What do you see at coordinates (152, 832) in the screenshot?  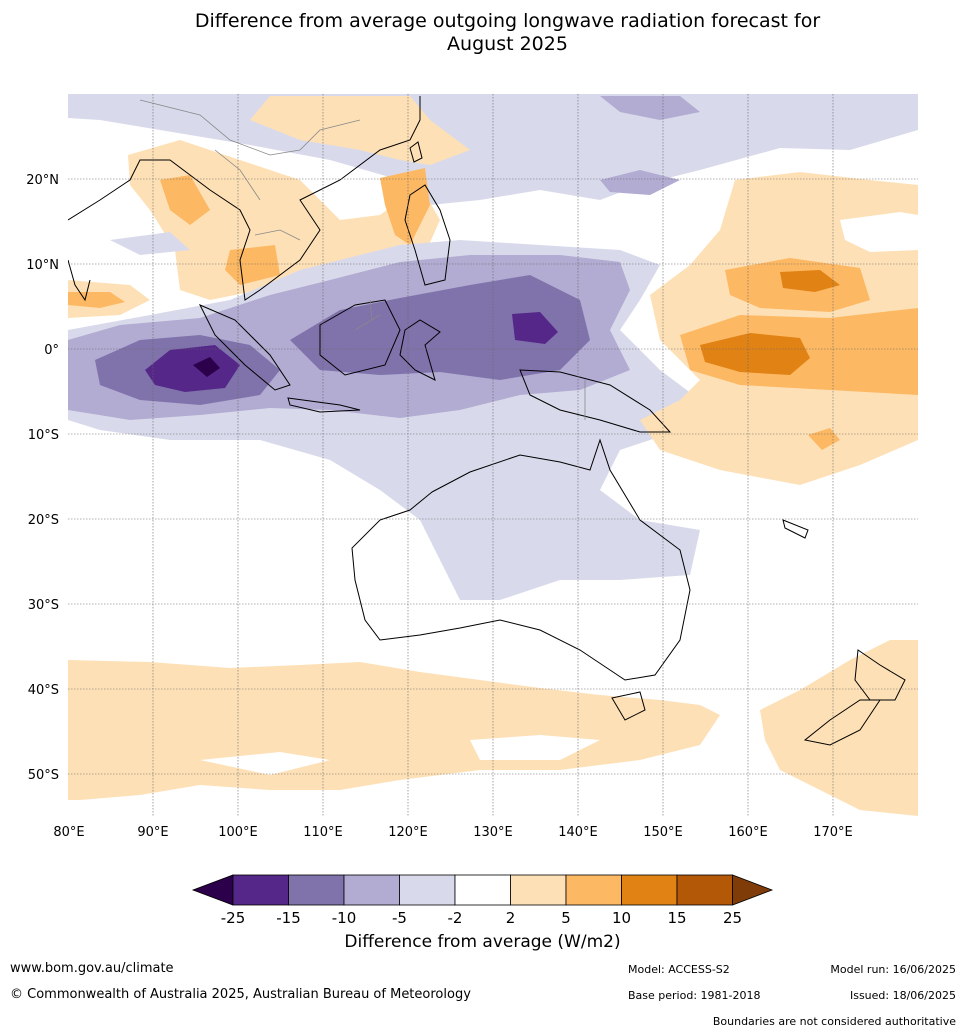 I see `lon-tick-label: 90°E` at bounding box center [152, 832].